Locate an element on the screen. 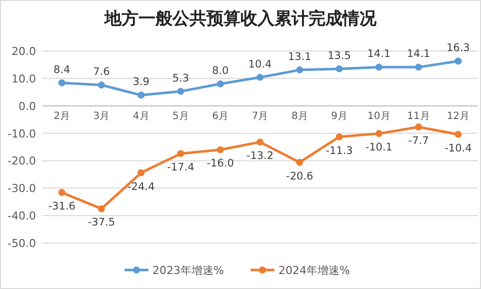 The height and width of the screenshot is (289, 481). x-tick-label: 7月 is located at coordinates (260, 116).